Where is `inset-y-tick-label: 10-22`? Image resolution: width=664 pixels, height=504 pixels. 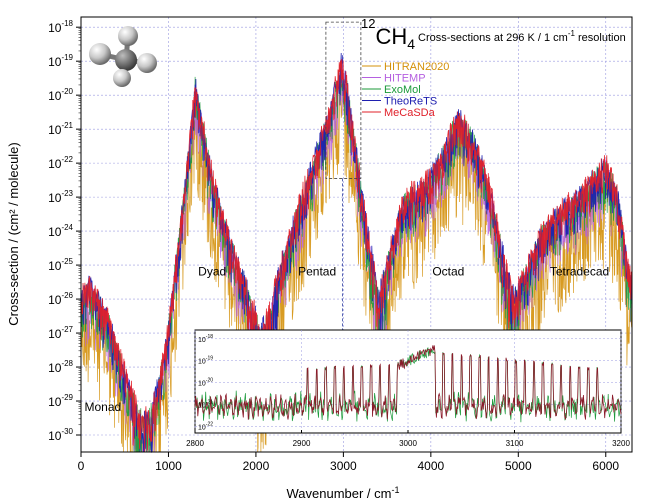
inset-y-tick-label: 10-22 is located at coordinates (205, 426).